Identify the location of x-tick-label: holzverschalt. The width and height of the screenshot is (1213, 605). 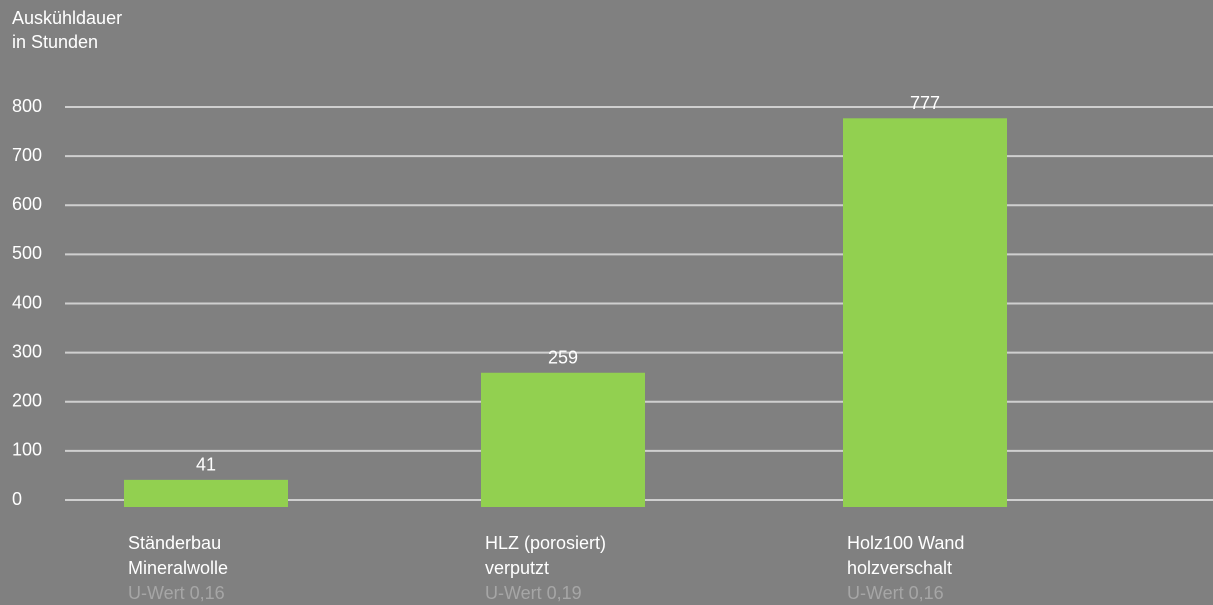
(899, 568).